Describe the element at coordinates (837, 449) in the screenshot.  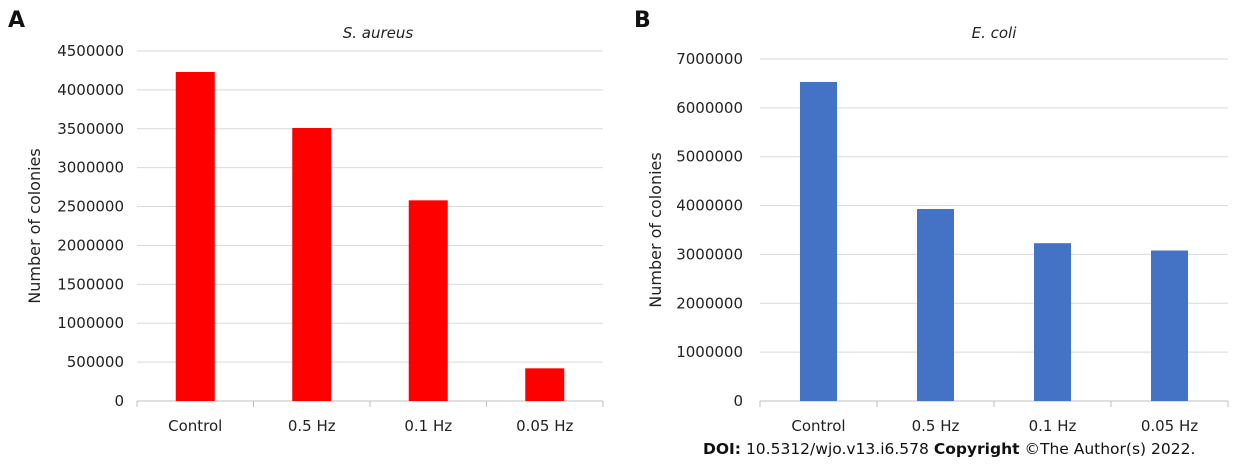
I see `doi-value: 10.5312/wjo.v13.i6.578` at that location.